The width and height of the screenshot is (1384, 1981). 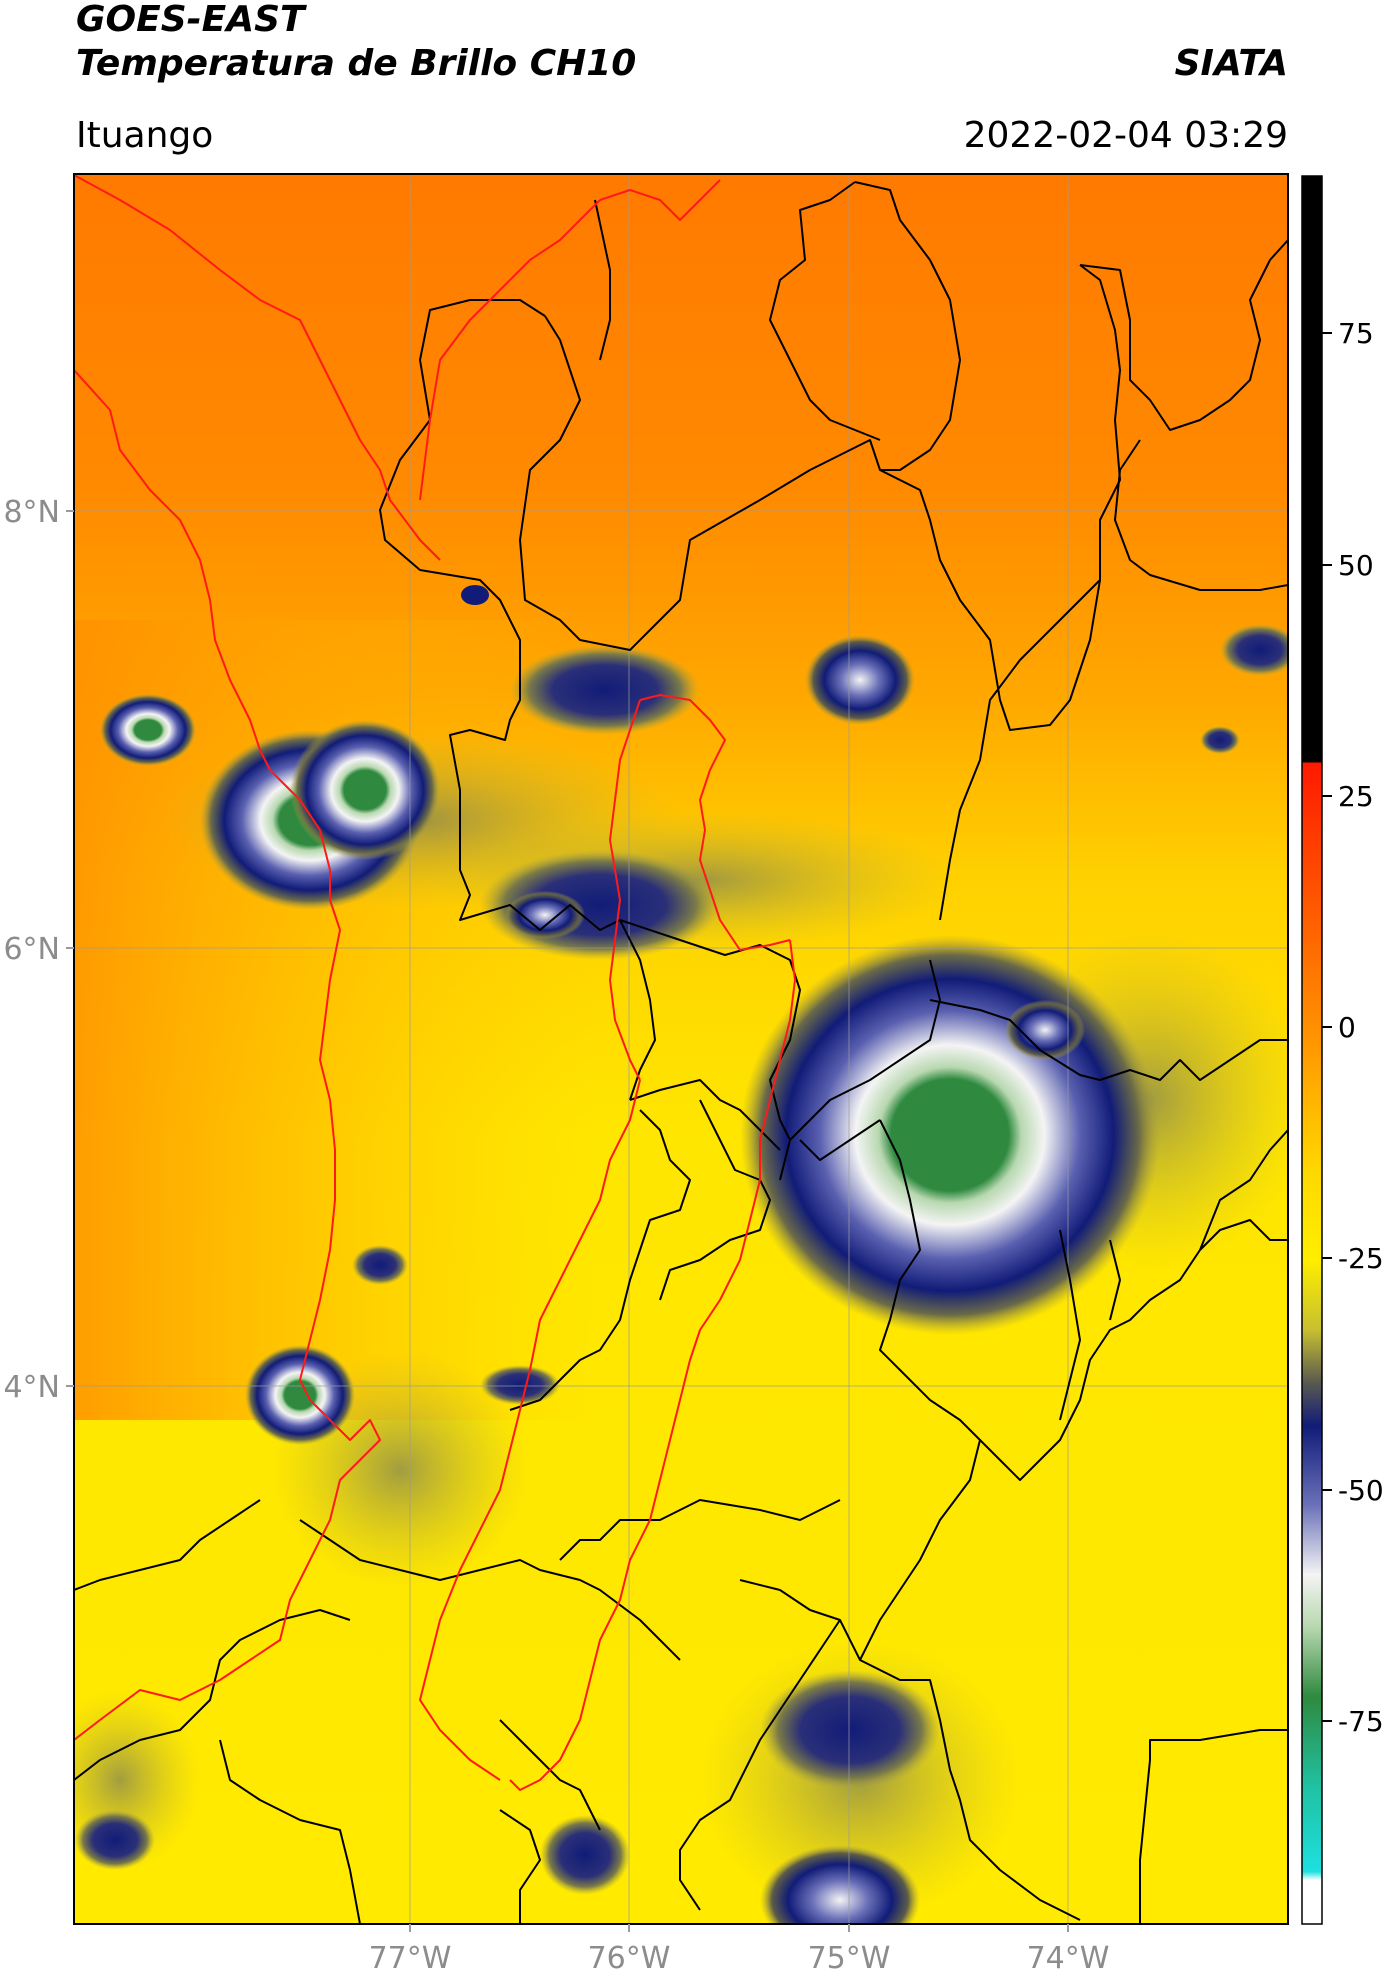 I want to click on storm-cell-central, so click(x=950, y=1135).